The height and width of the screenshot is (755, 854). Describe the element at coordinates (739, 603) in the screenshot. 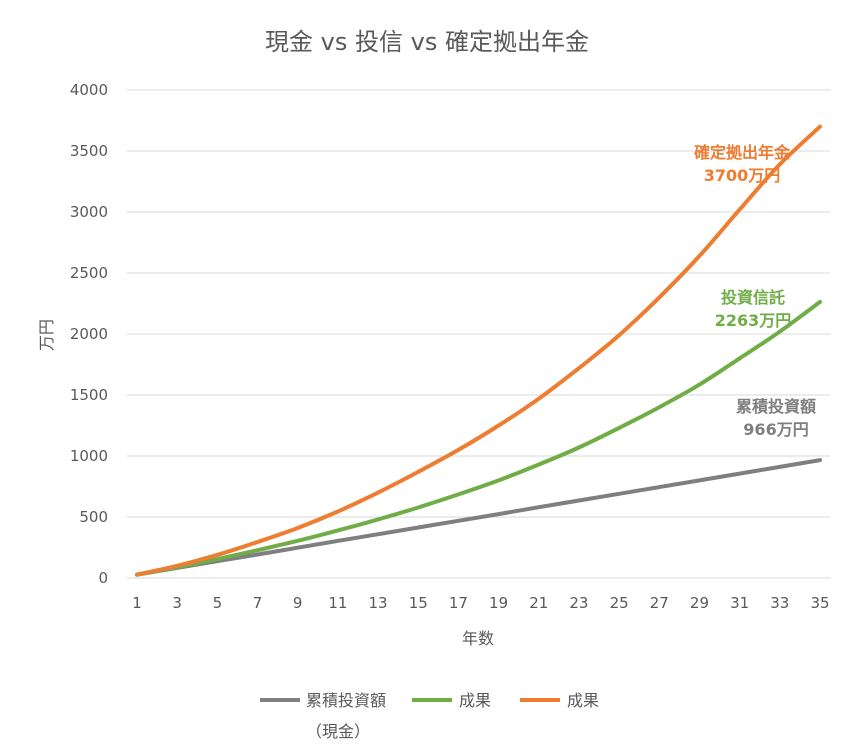

I see `x-tick-label: 31` at that location.